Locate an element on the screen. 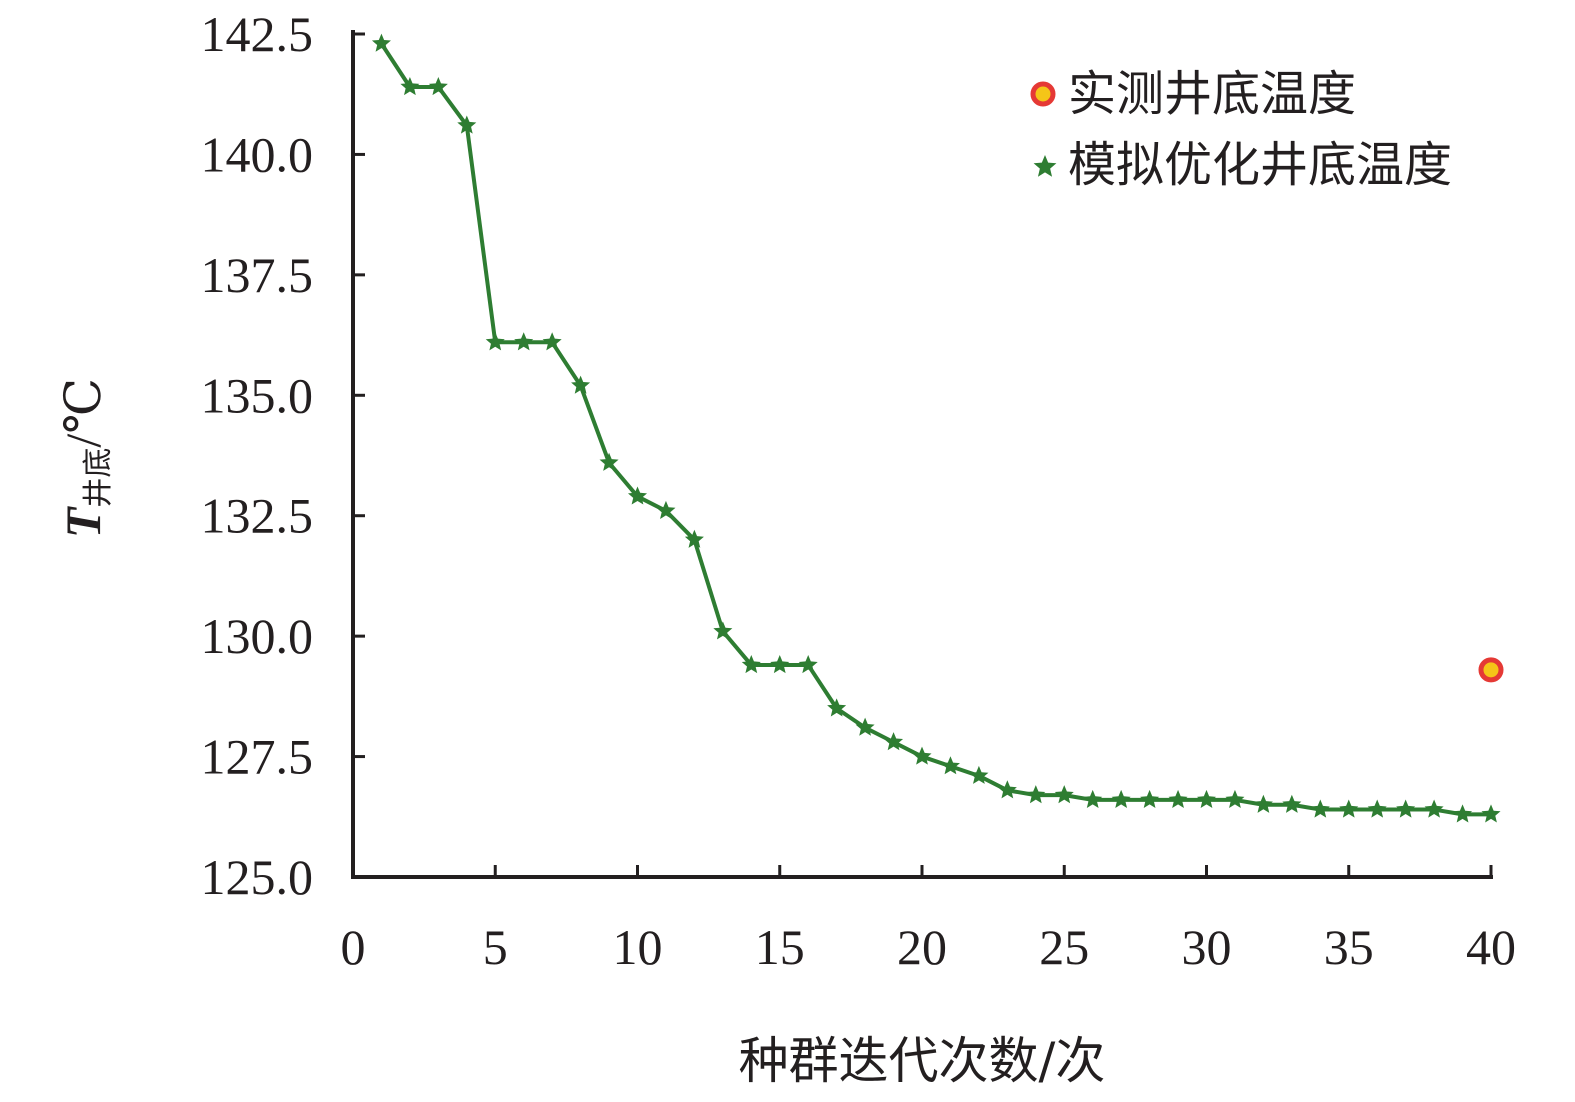  y-axis-symbol: T is located at coordinates (83, 521).